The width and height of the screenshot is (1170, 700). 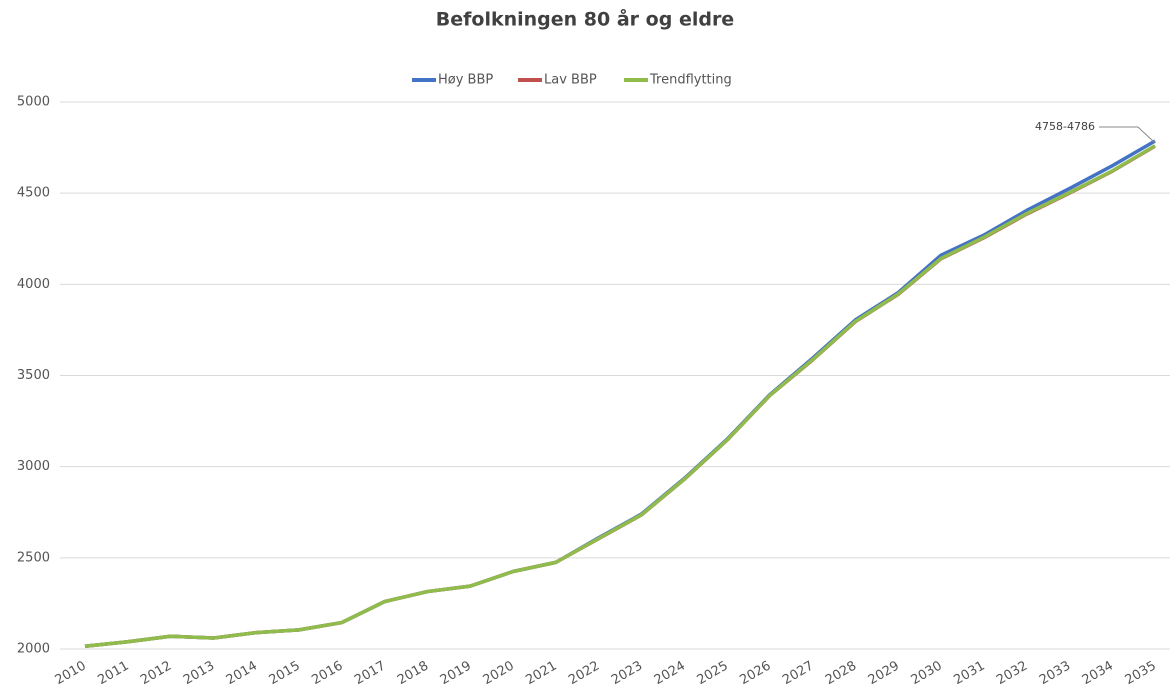 What do you see at coordinates (156, 674) in the screenshot?
I see `x-tick-label: 2012` at bounding box center [156, 674].